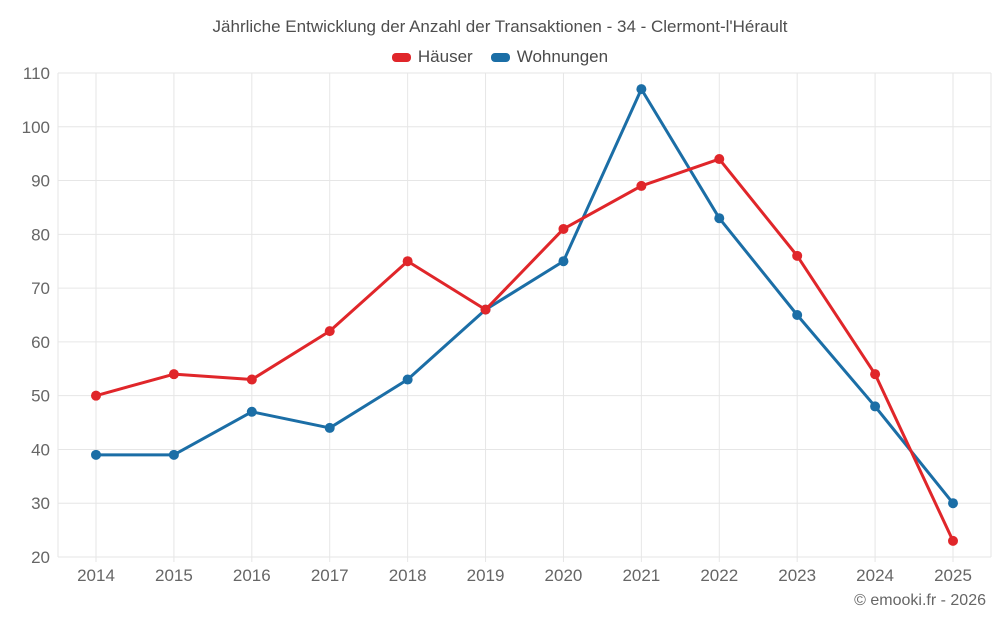 The height and width of the screenshot is (625, 1000). What do you see at coordinates (719, 218) in the screenshot?
I see `wohnungen-point-2022` at bounding box center [719, 218].